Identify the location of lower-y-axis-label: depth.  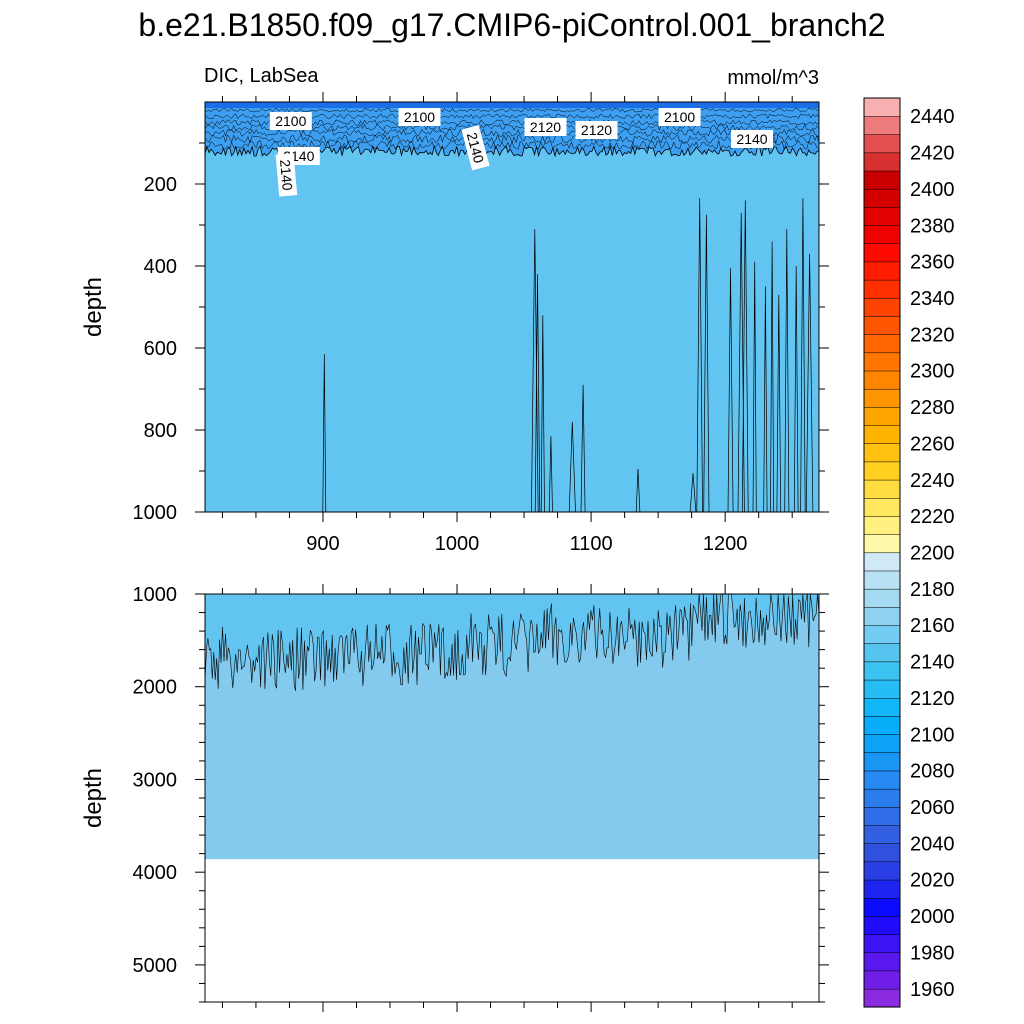
(93, 798).